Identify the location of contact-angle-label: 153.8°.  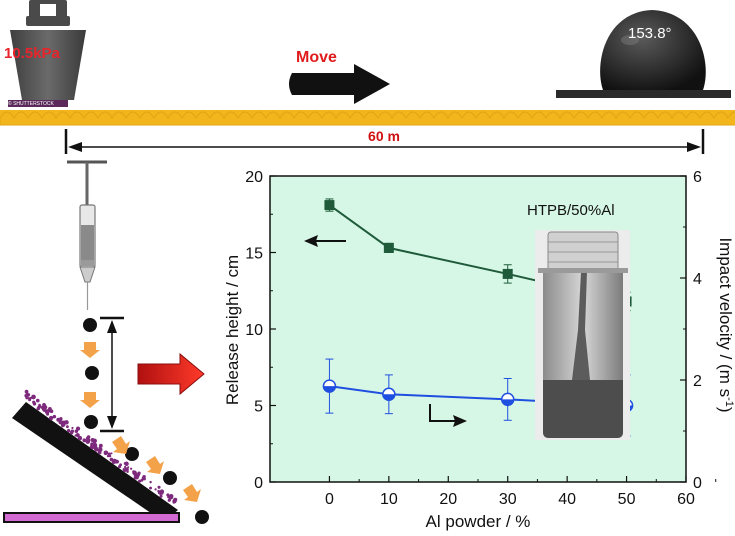
(650, 33).